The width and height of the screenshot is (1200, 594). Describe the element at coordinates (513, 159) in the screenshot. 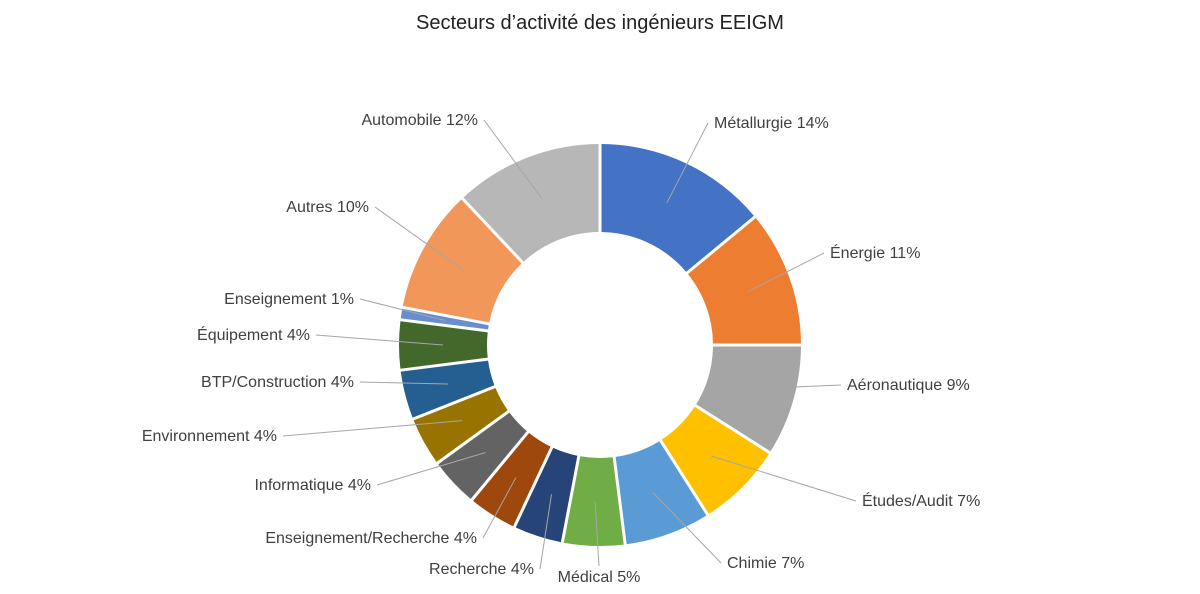

I see `leader-line-automobile` at that location.